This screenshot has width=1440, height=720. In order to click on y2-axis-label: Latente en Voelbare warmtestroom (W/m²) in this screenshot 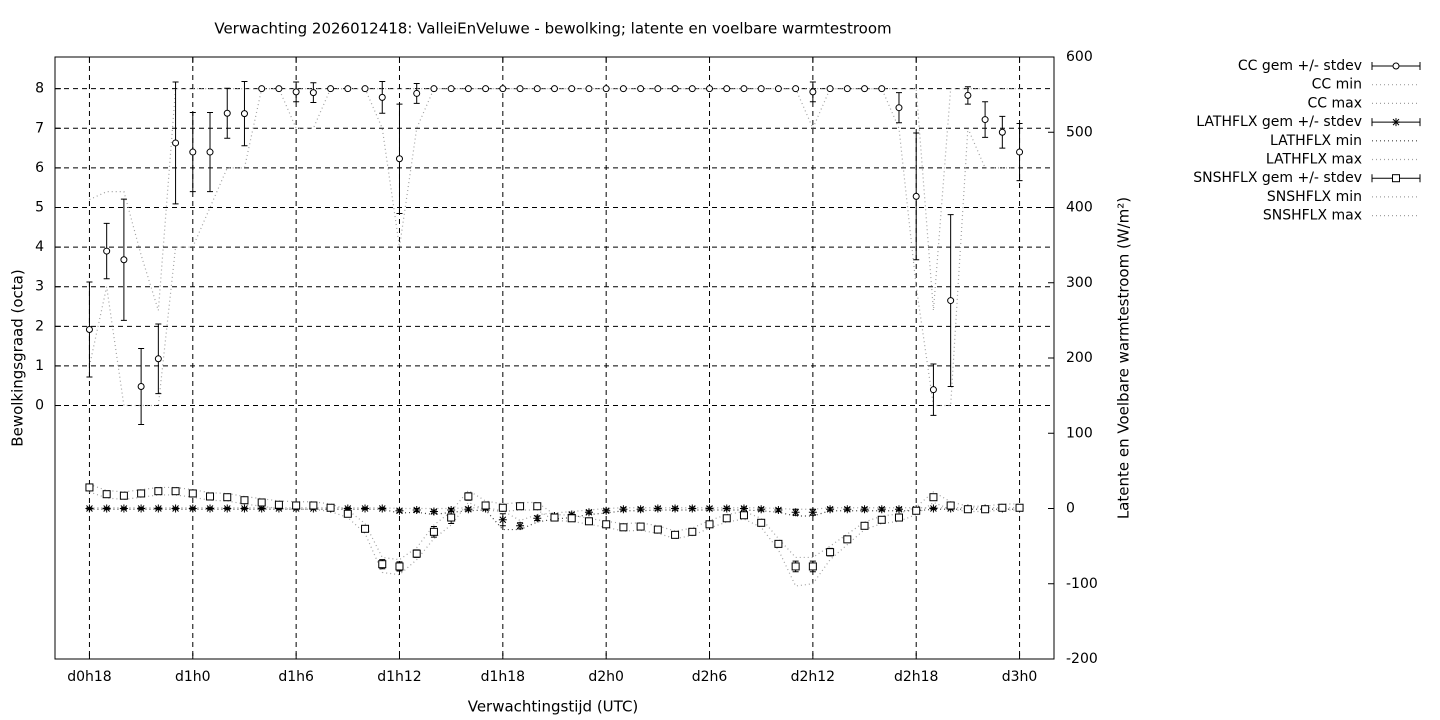, I will do `click(1124, 358)`.